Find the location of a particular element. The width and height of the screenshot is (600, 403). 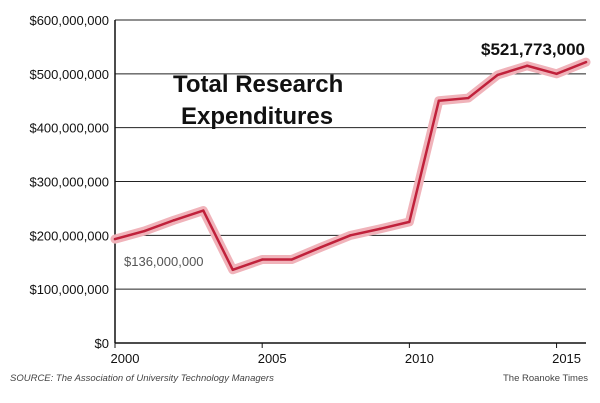

y-tick-label: $0 is located at coordinates (102, 343).